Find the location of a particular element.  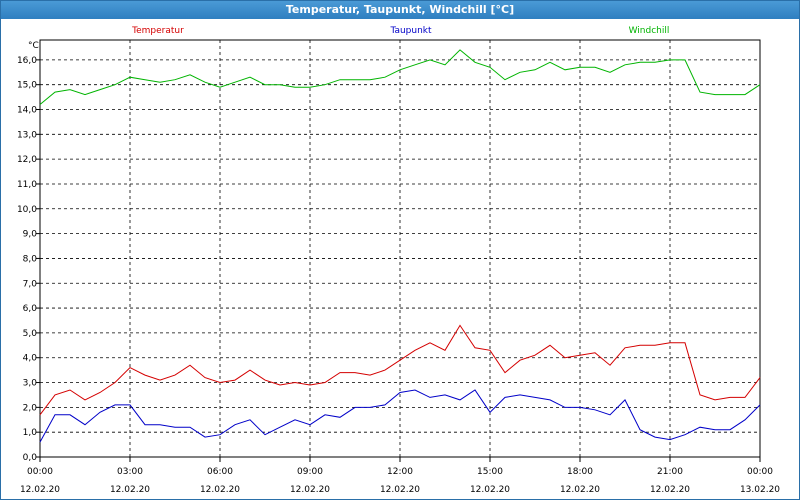

x-tick-time-label: 09:00 is located at coordinates (310, 472).